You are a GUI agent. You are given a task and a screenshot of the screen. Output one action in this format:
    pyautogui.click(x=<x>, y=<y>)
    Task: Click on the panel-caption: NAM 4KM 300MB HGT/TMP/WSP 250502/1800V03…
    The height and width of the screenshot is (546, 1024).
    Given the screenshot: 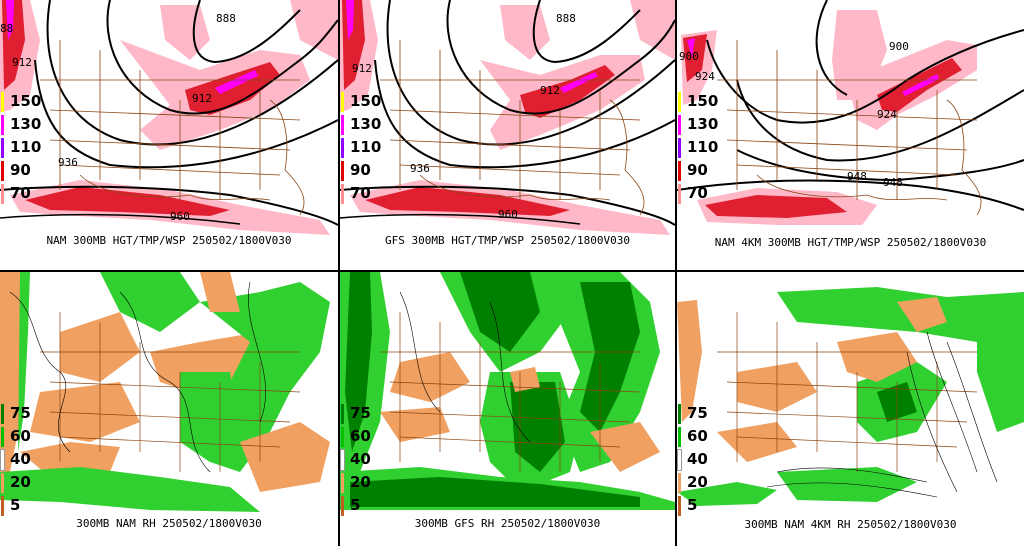 What is the action you would take?
    pyautogui.click(x=850, y=242)
    